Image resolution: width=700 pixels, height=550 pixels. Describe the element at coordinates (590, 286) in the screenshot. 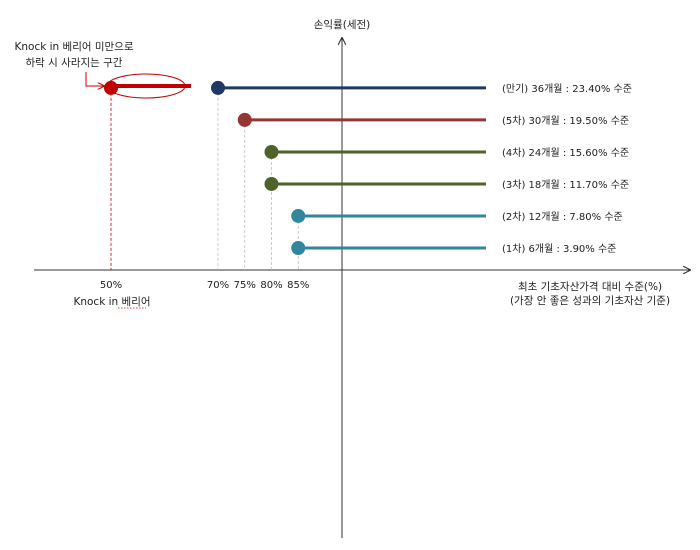

I see `x-axis-label: 최초 기초자산가격 대비 수준(%)` at that location.